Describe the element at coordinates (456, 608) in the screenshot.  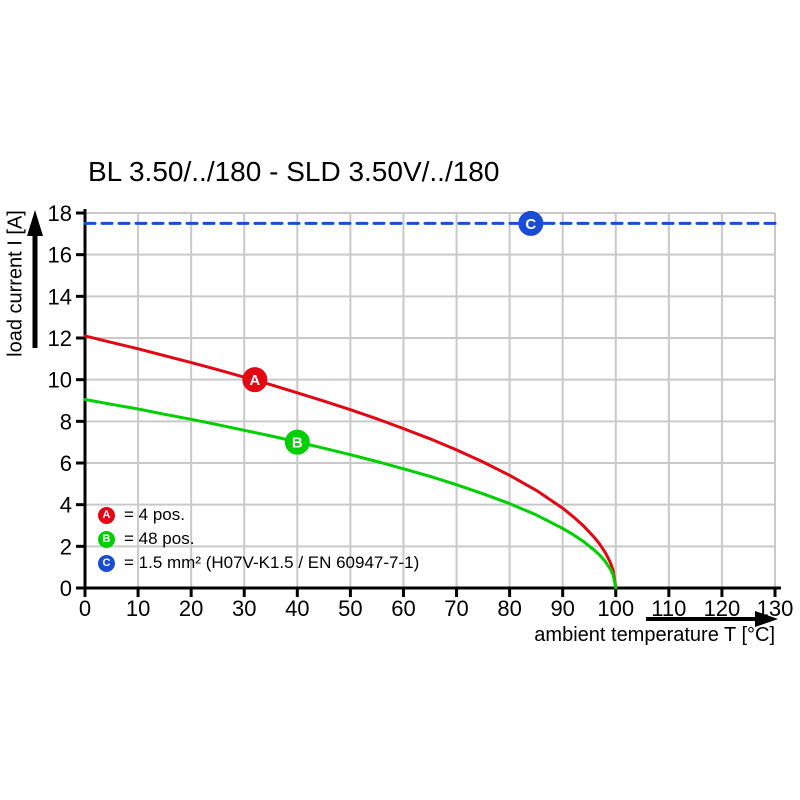
I see `x-tick-label: 70` at that location.